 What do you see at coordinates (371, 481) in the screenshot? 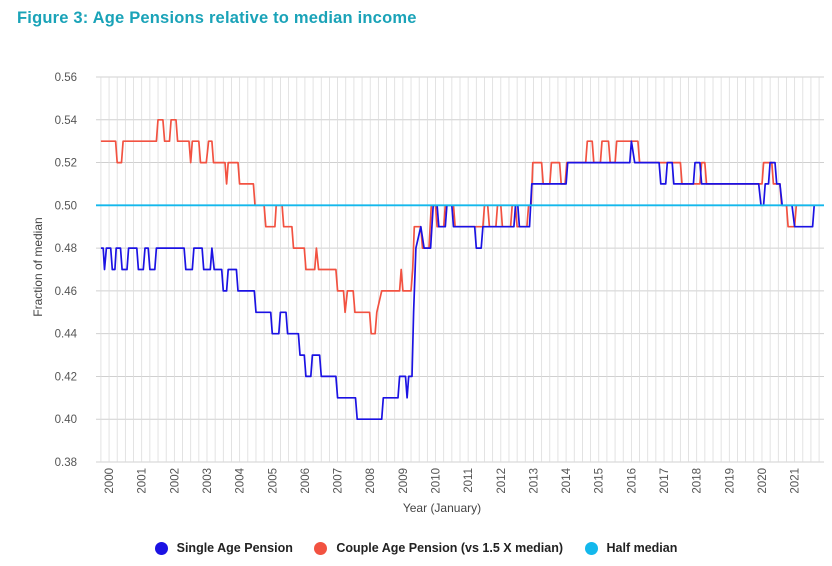
I see `x-tick-label: 2008` at bounding box center [371, 481].